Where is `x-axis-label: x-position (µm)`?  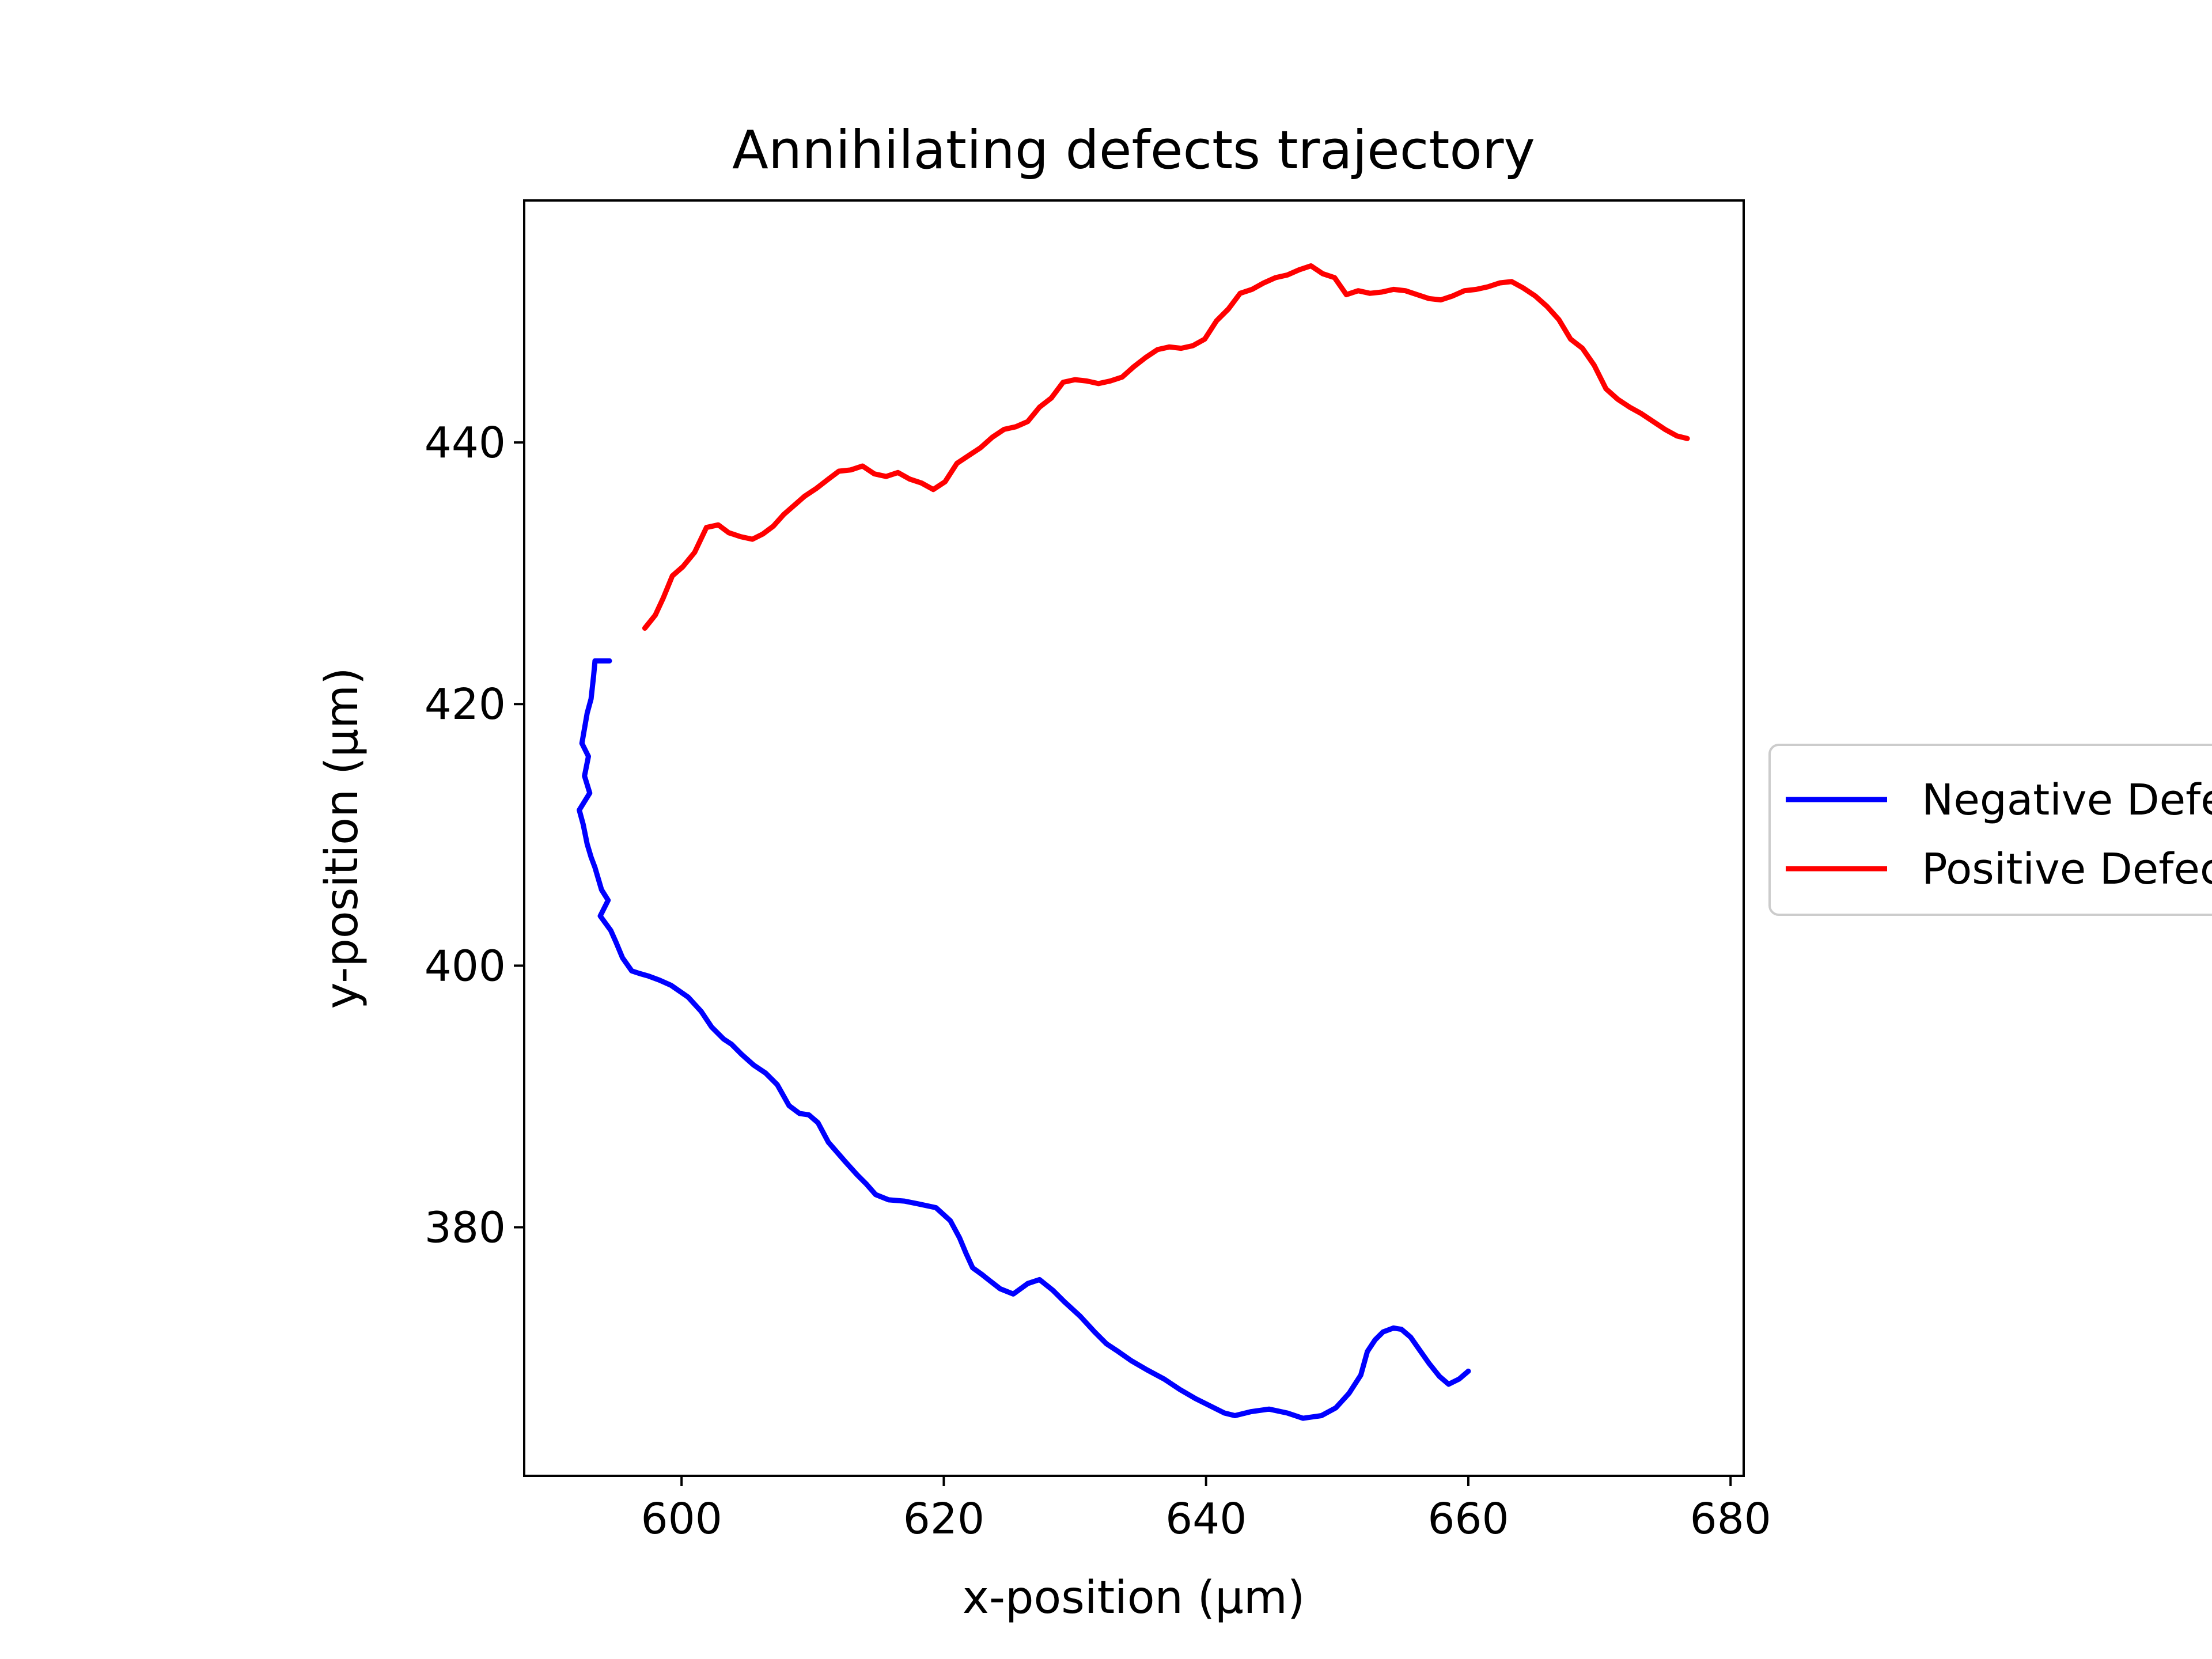 x-axis-label: x-position (µm) is located at coordinates (1134, 1598).